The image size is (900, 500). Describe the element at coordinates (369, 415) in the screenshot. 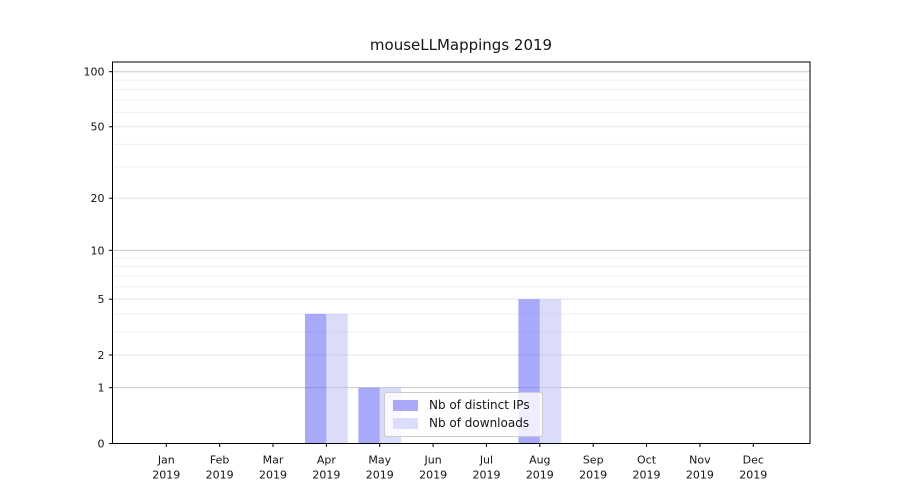

I see `bar-distinct-ips-may` at that location.